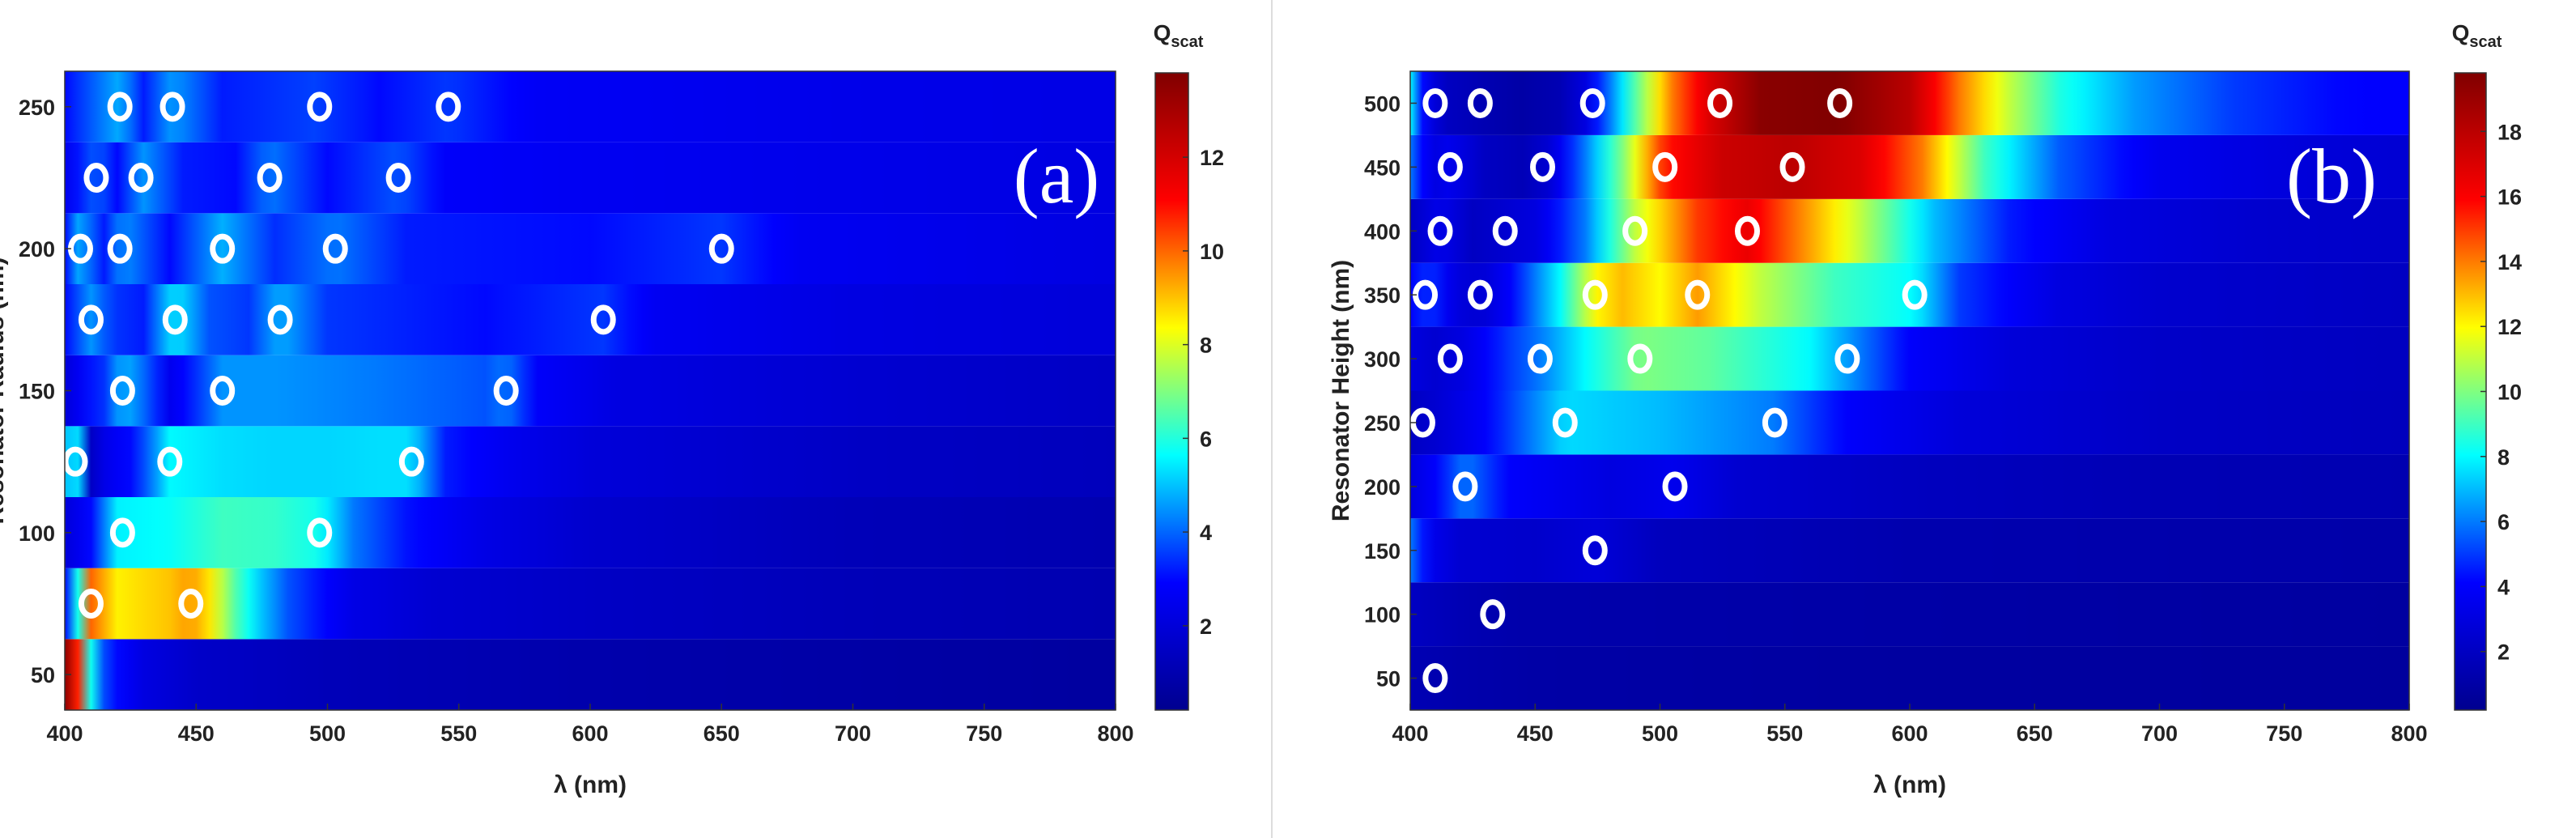 The width and height of the screenshot is (2576, 838). What do you see at coordinates (2509, 132) in the screenshot?
I see `colorbar-tick-label: 18` at bounding box center [2509, 132].